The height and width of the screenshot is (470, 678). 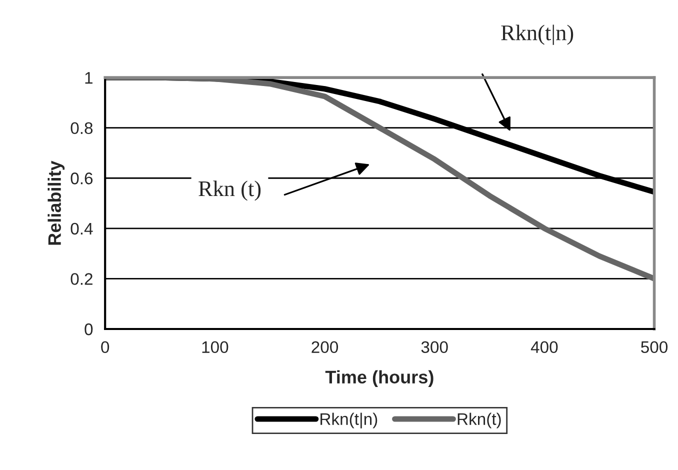 What do you see at coordinates (544, 347) in the screenshot?
I see `x-tick-label: 400` at bounding box center [544, 347].